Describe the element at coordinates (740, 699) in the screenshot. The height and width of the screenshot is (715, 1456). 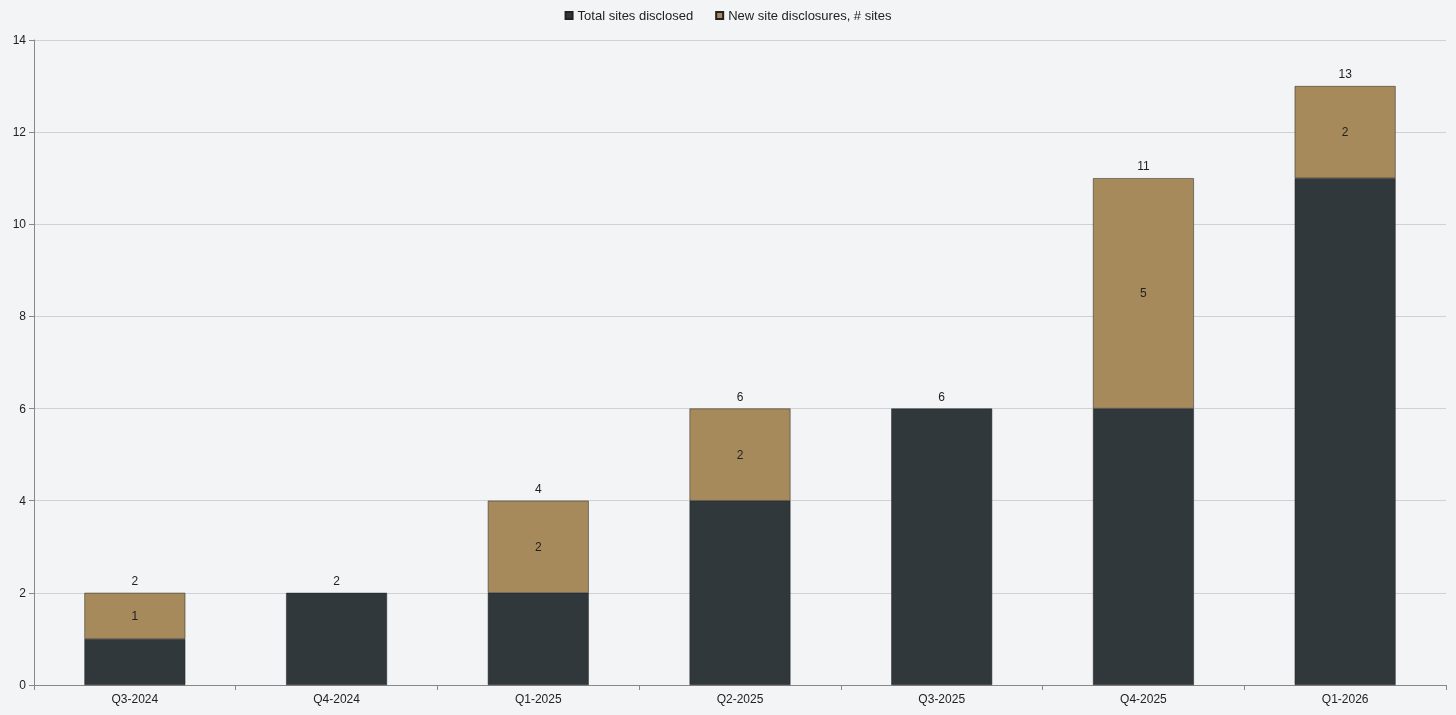
I see `x-tick-label: Q2-2025` at that location.